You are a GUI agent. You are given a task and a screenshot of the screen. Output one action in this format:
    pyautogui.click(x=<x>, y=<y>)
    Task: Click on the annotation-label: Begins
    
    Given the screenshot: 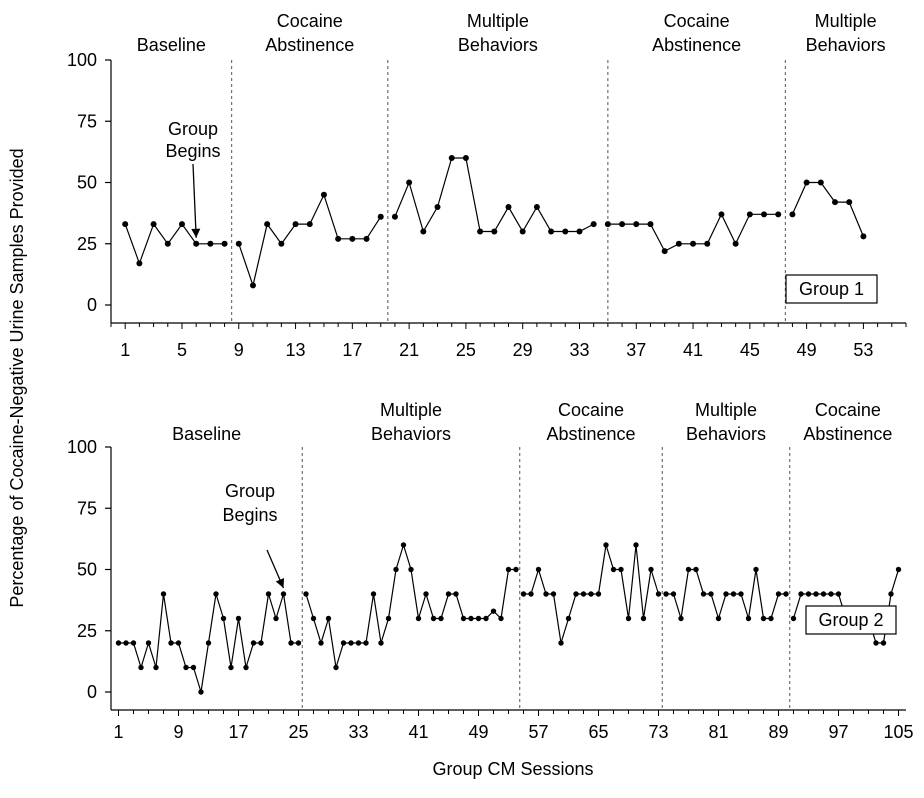 What is the action you would take?
    pyautogui.click(x=249, y=515)
    